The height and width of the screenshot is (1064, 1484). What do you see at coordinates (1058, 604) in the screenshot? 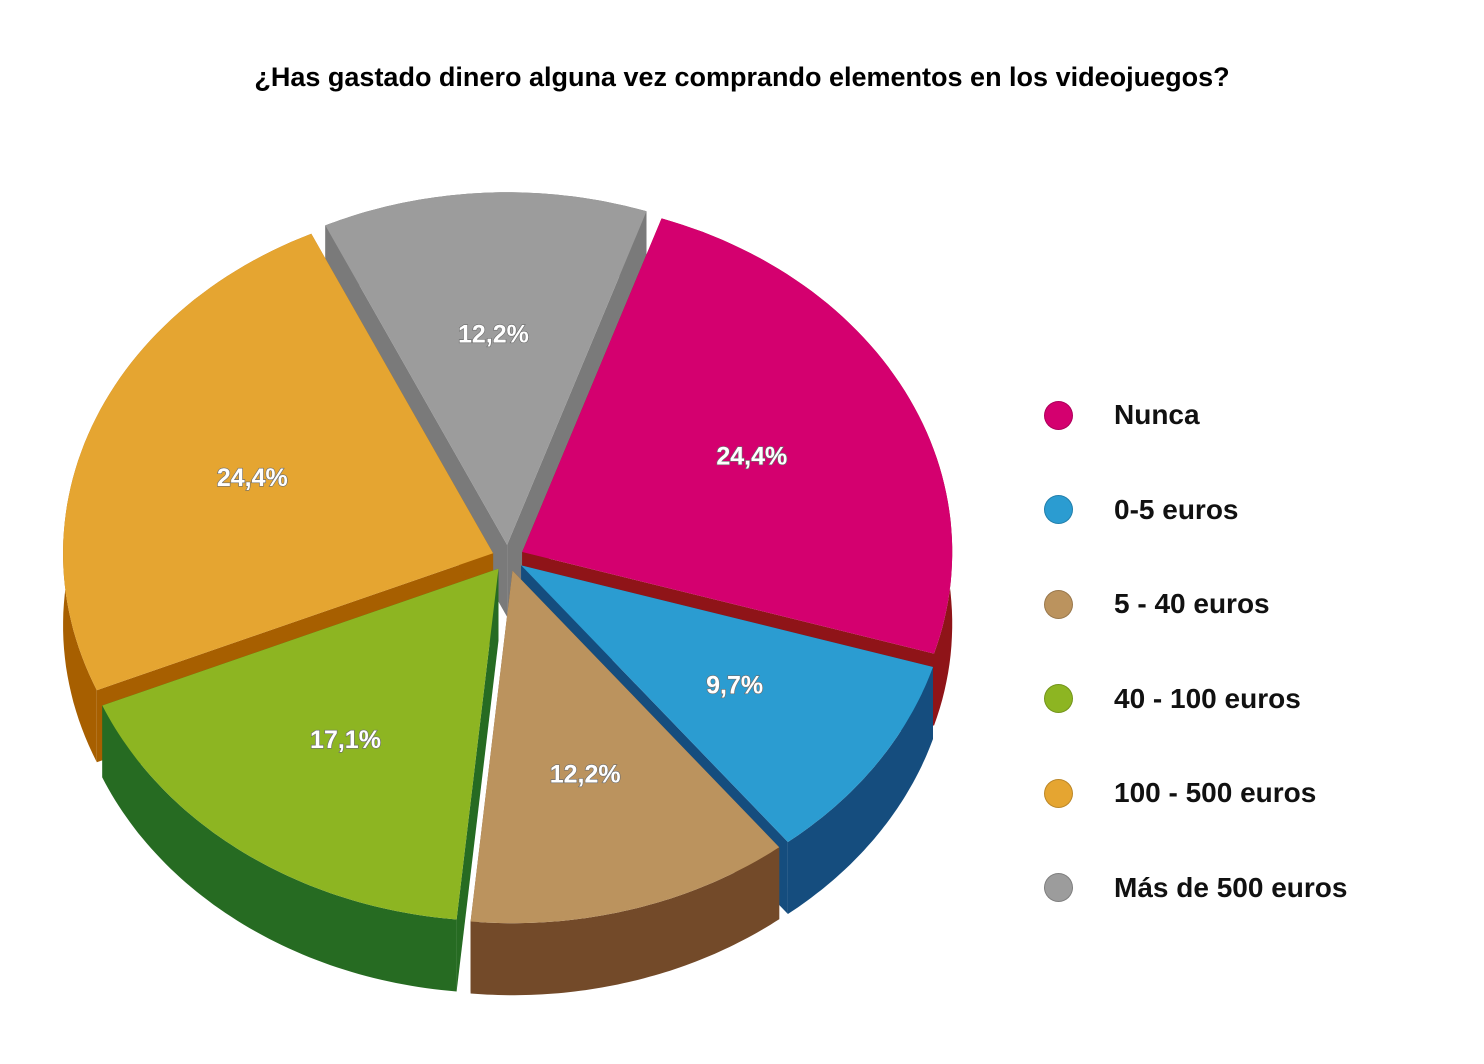
I see `legend-swatch-5-40-euros` at bounding box center [1058, 604].